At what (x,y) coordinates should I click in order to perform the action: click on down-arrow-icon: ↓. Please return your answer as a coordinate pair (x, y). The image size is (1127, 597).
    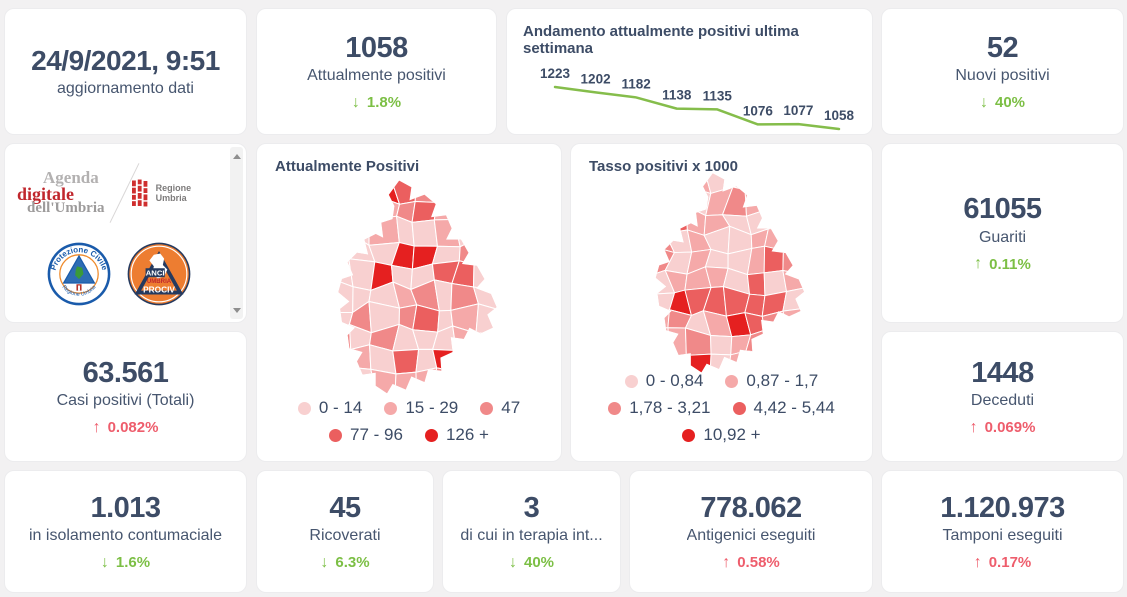
    Looking at the image, I should click on (983, 102).